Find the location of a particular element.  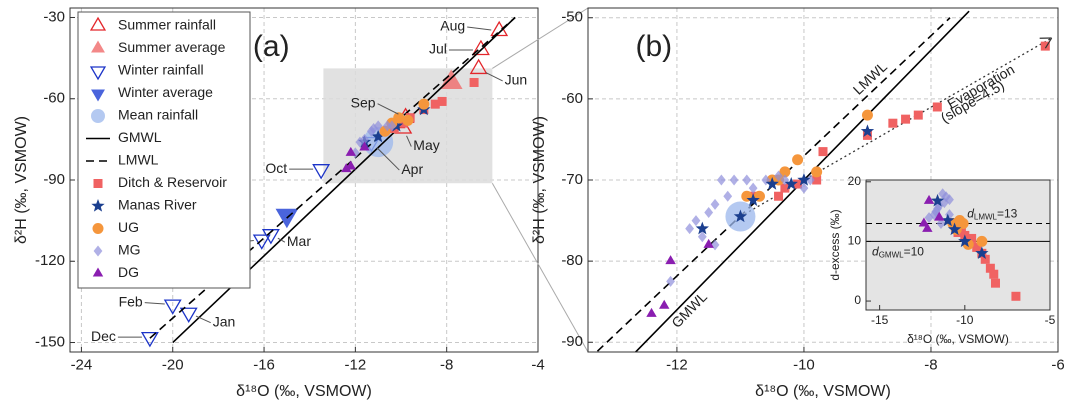

x-tick-label: -16 is located at coordinates (264, 364).